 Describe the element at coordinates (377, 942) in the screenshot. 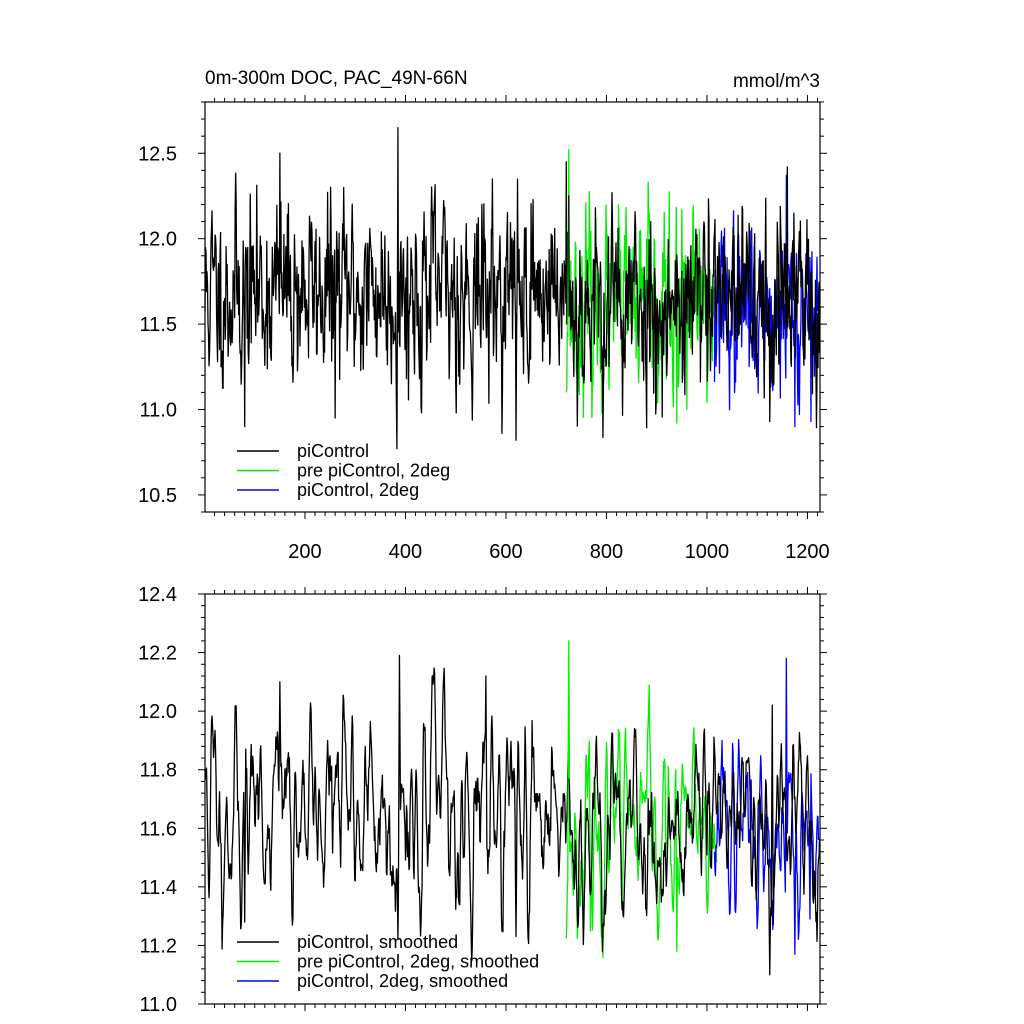

I see `legend-label: piControl, smoothed` at that location.